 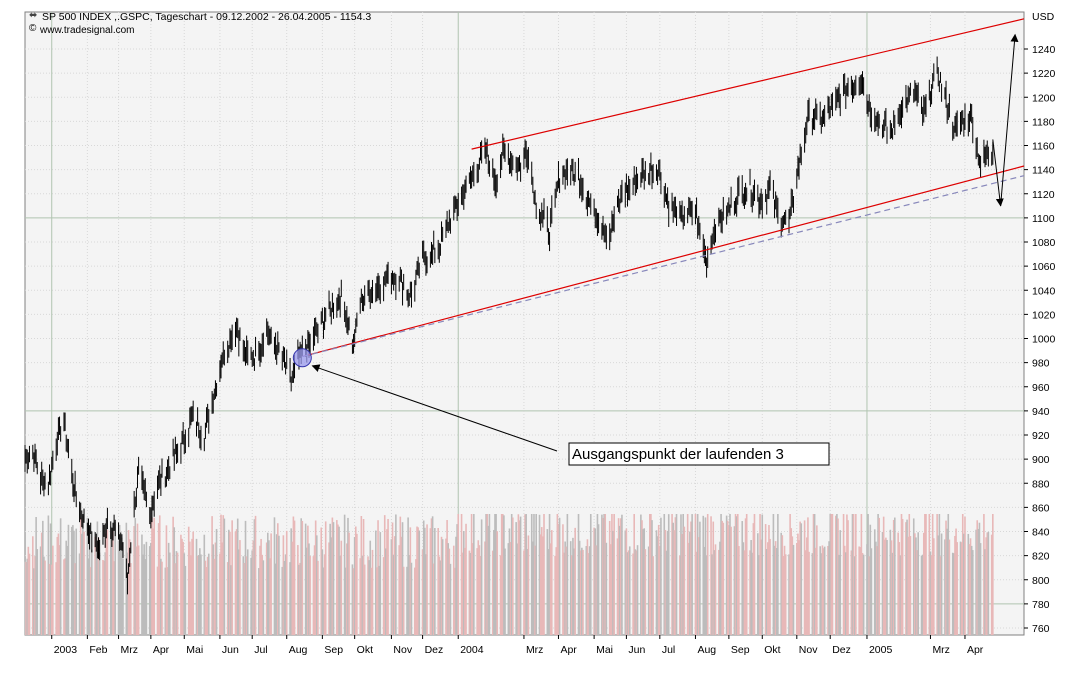 What do you see at coordinates (740, 650) in the screenshot?
I see `x-tick-label: Sep` at bounding box center [740, 650].